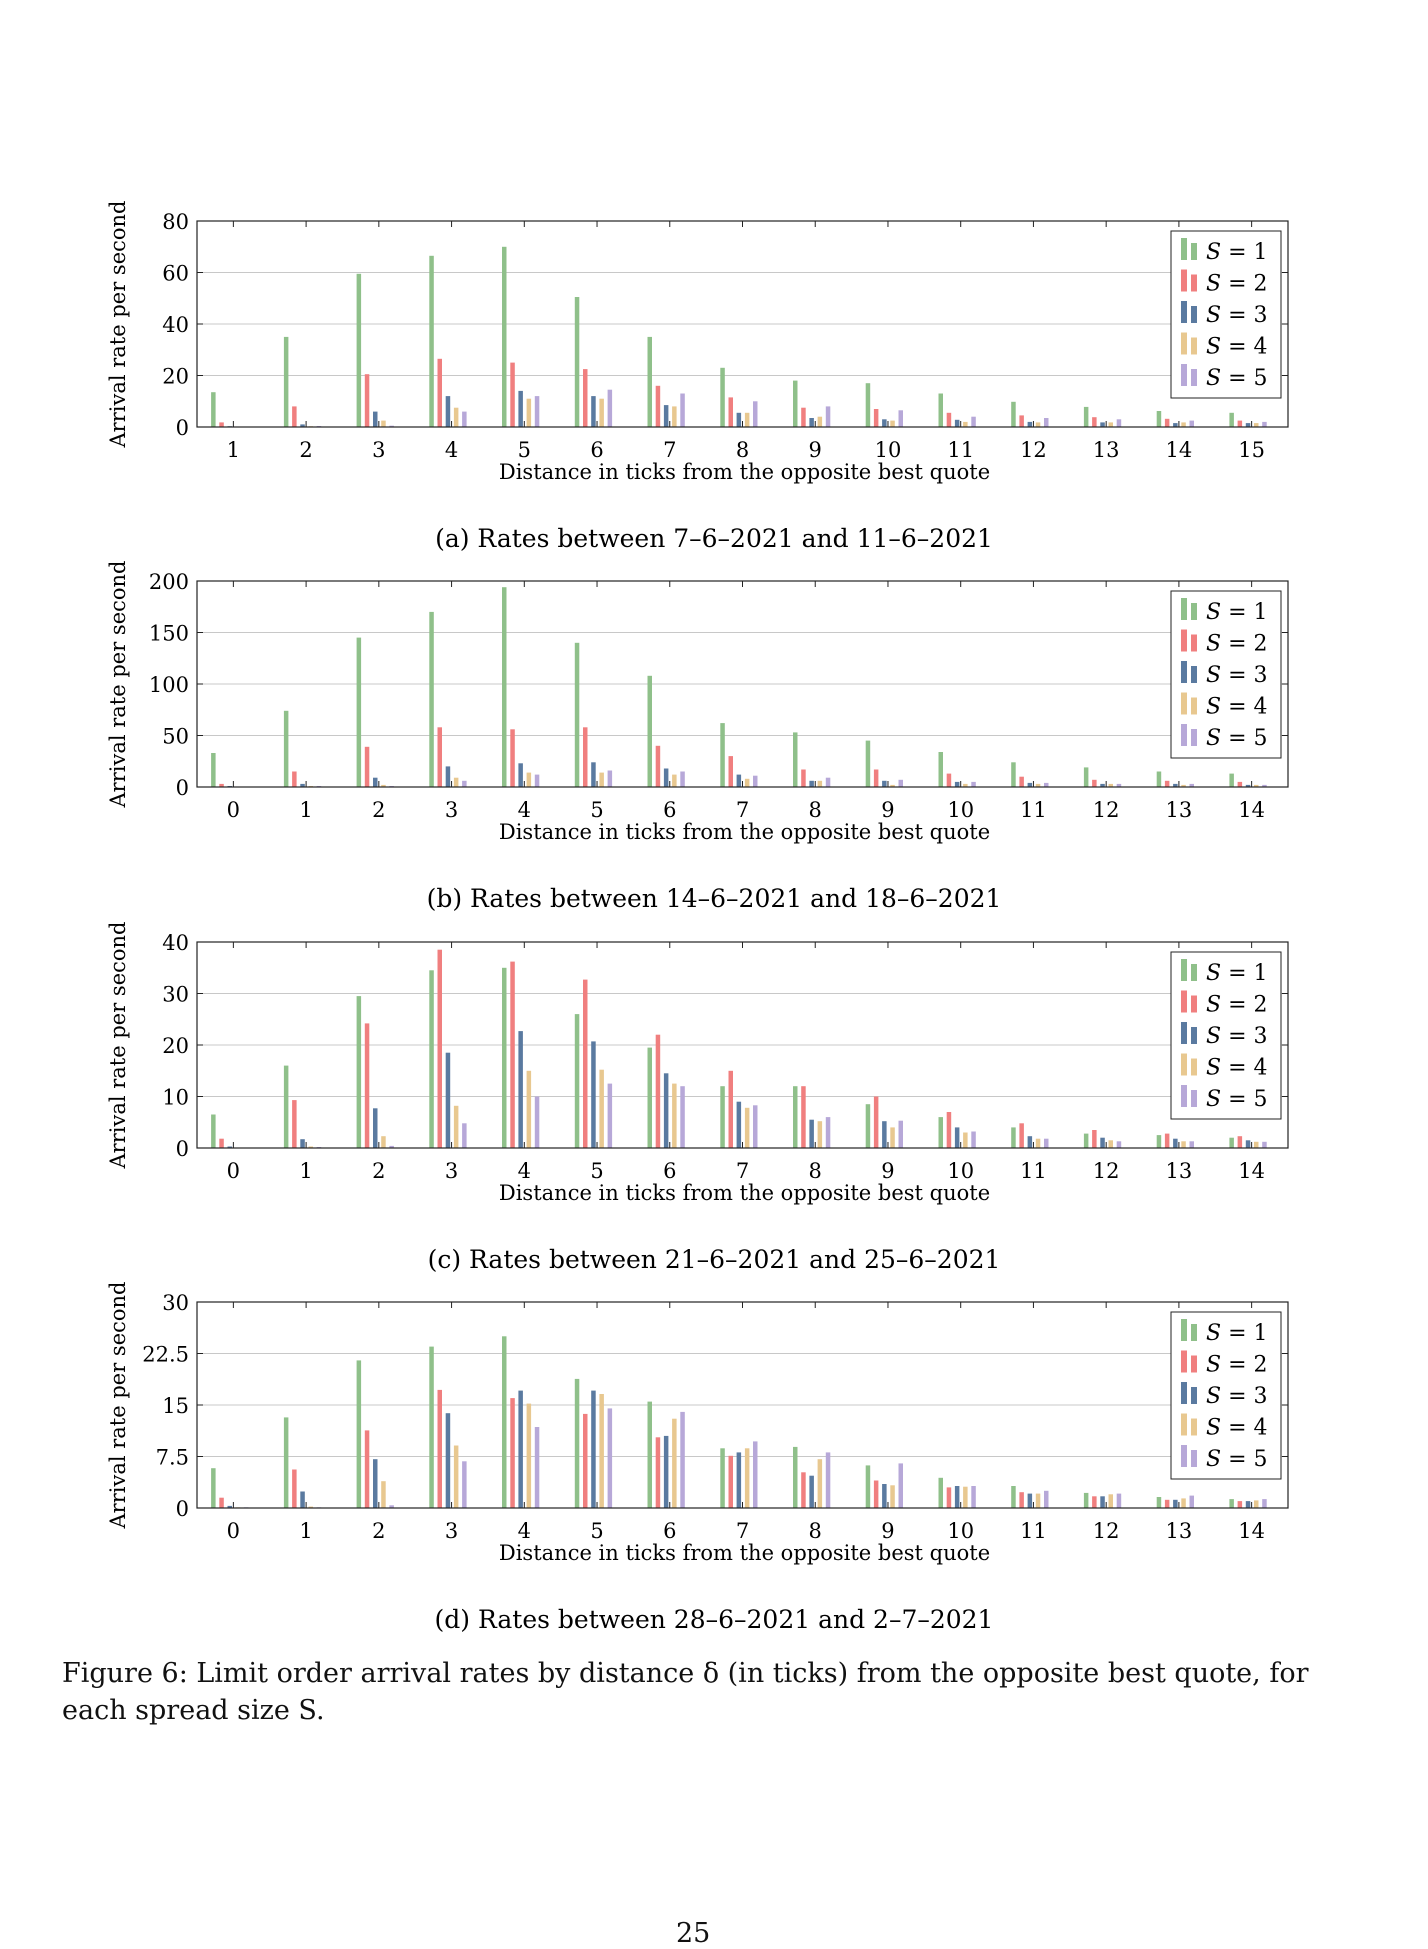  I want to click on legend-label-s3: S = 3, so click(1237, 315).